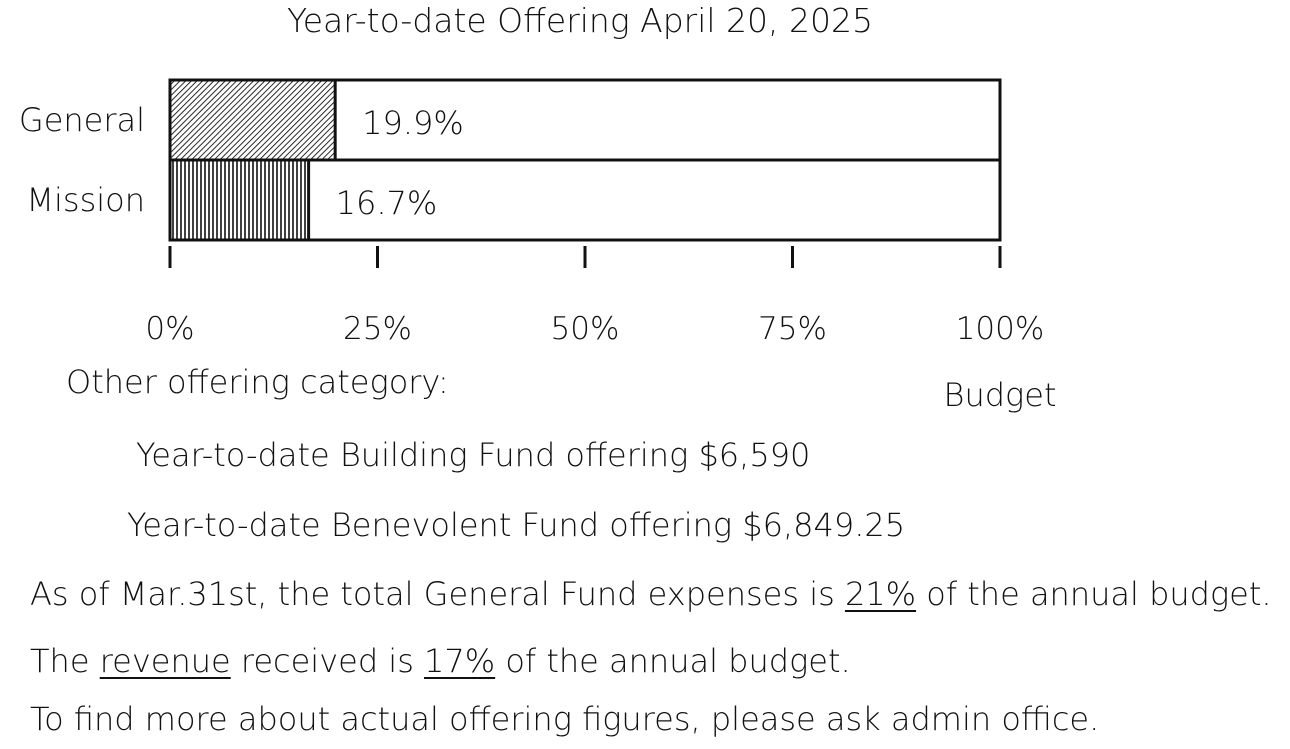 The height and width of the screenshot is (749, 1290). What do you see at coordinates (585, 329) in the screenshot?
I see `x-tick-label-50: 50%` at bounding box center [585, 329].